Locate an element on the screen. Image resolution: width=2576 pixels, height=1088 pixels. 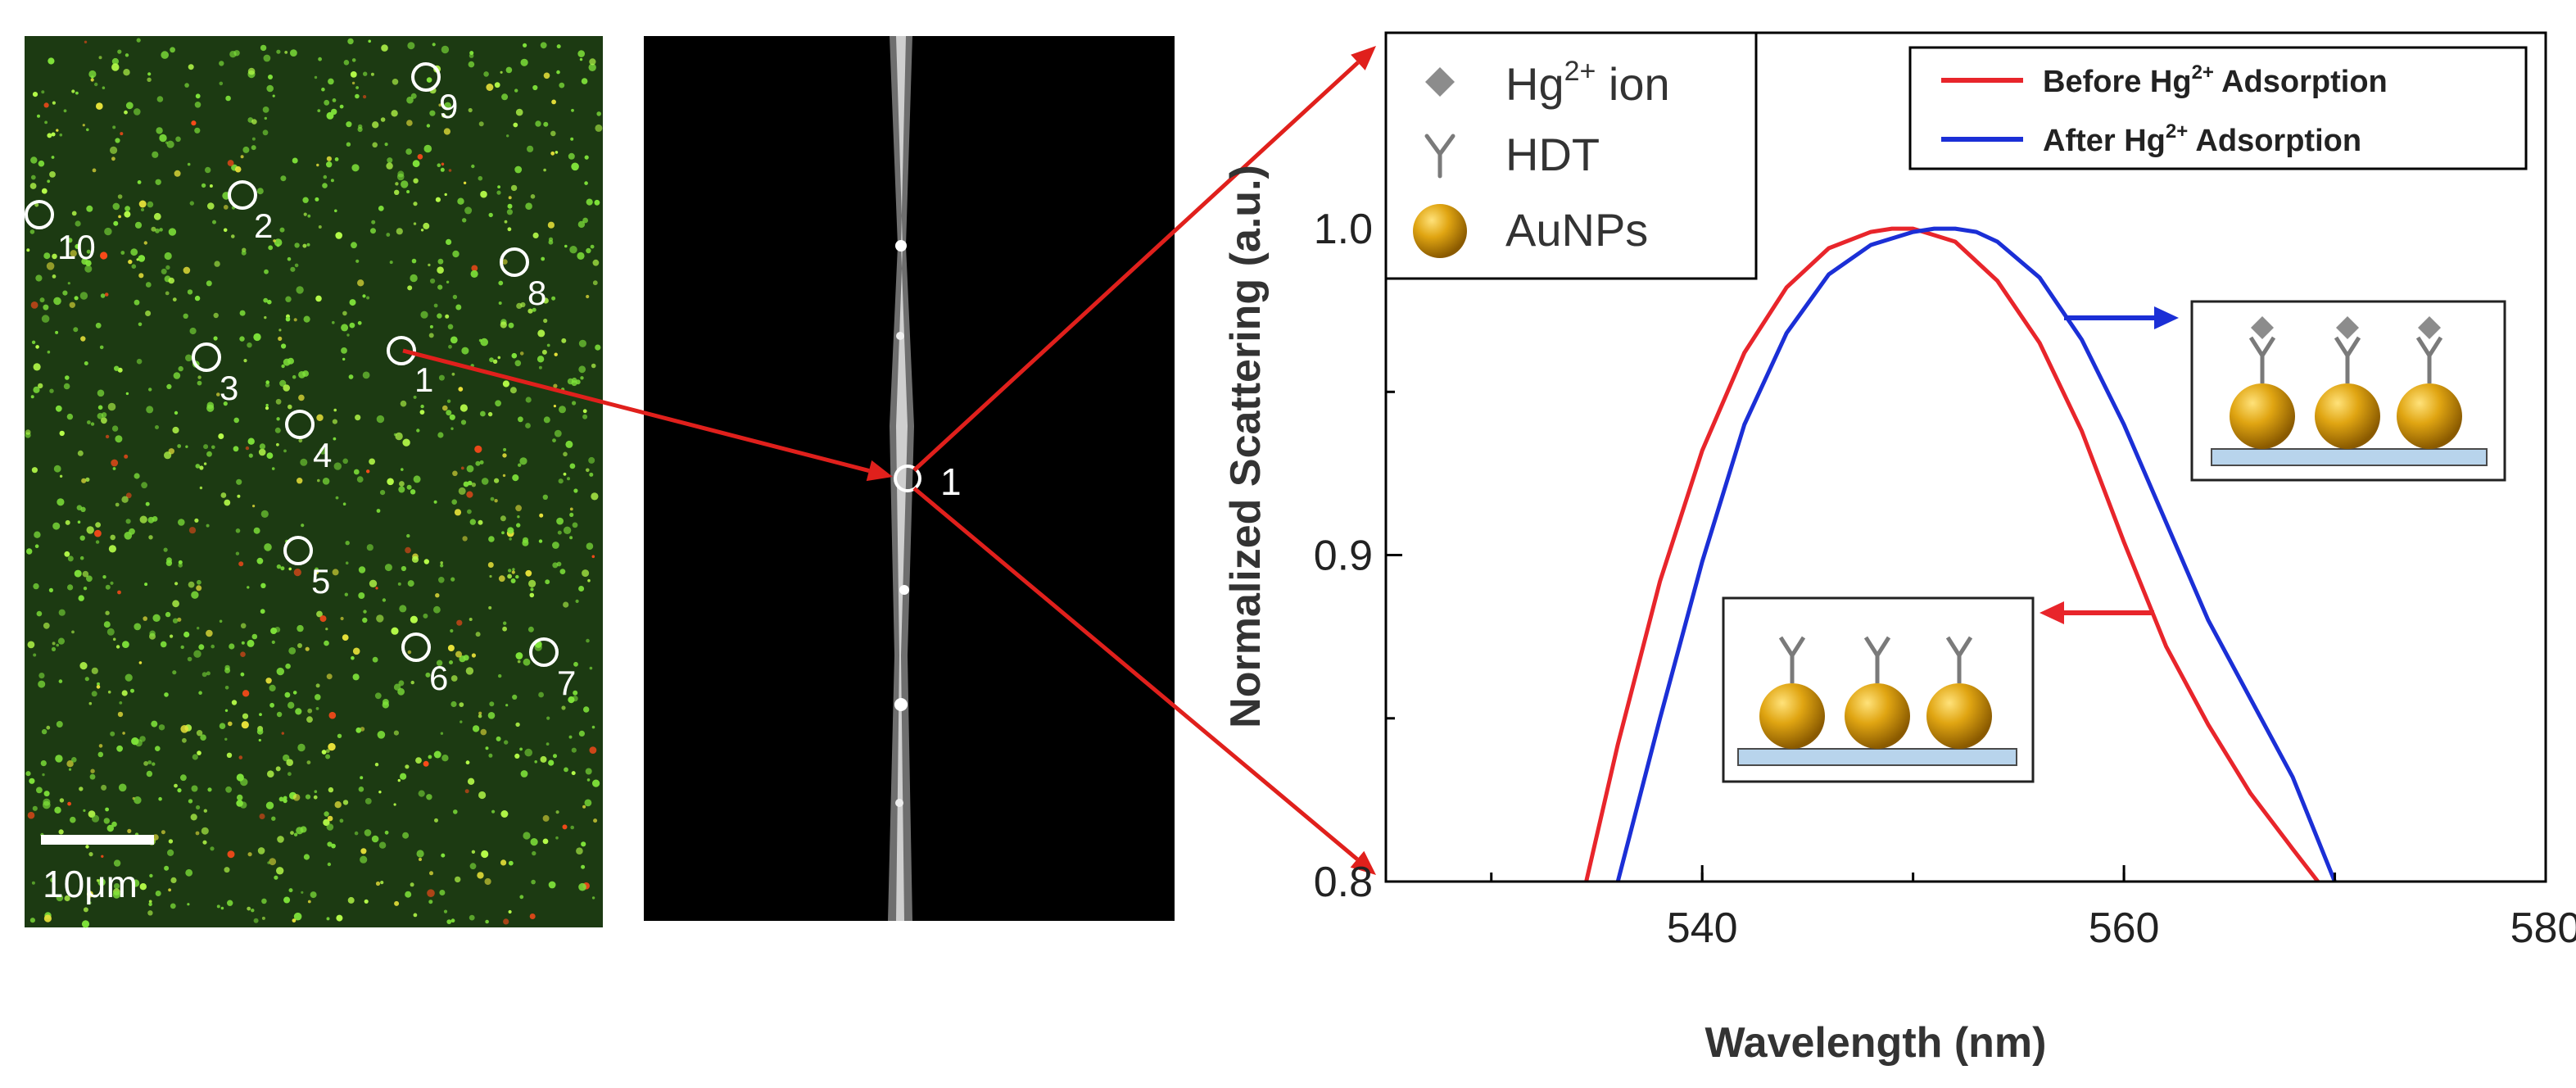
inset-before-particle is located at coordinates (1959, 693).